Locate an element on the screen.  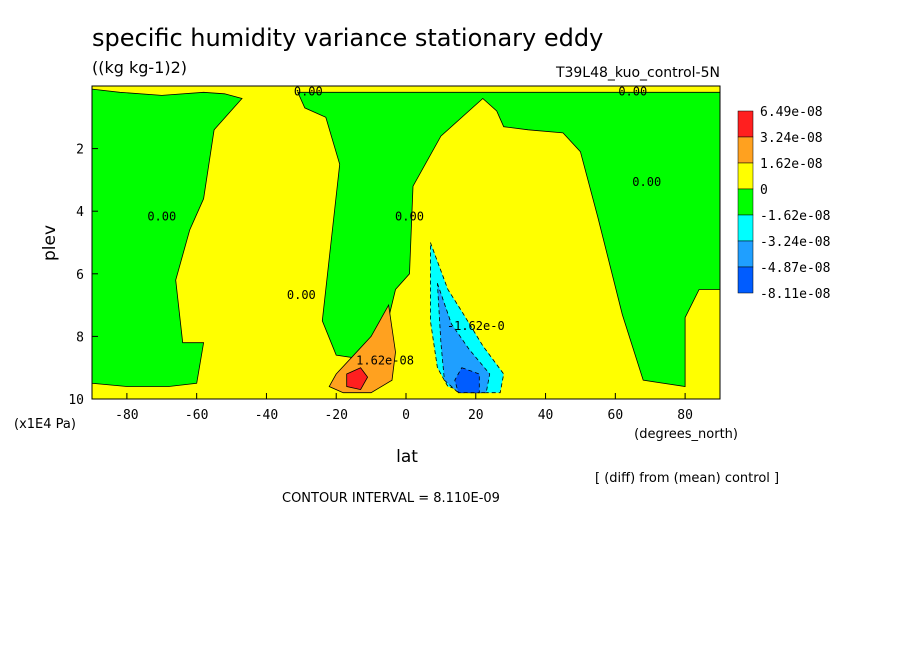
y-axis: 2 4 6 8 10 is located at coordinates (83, 275).